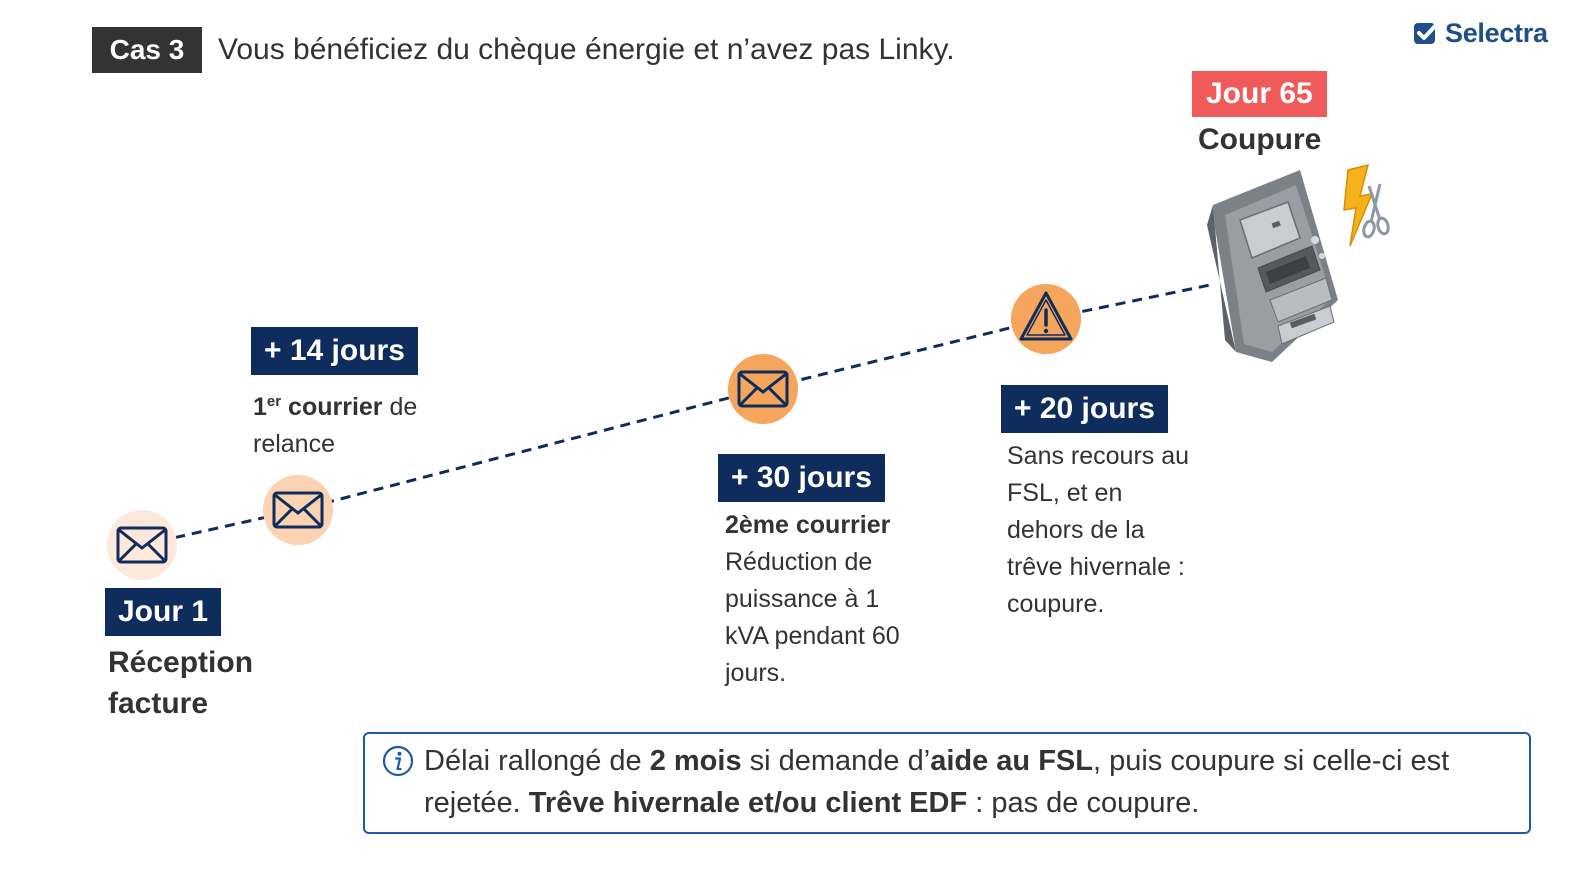  Describe the element at coordinates (398, 761) in the screenshot. I see `info-icon` at that location.